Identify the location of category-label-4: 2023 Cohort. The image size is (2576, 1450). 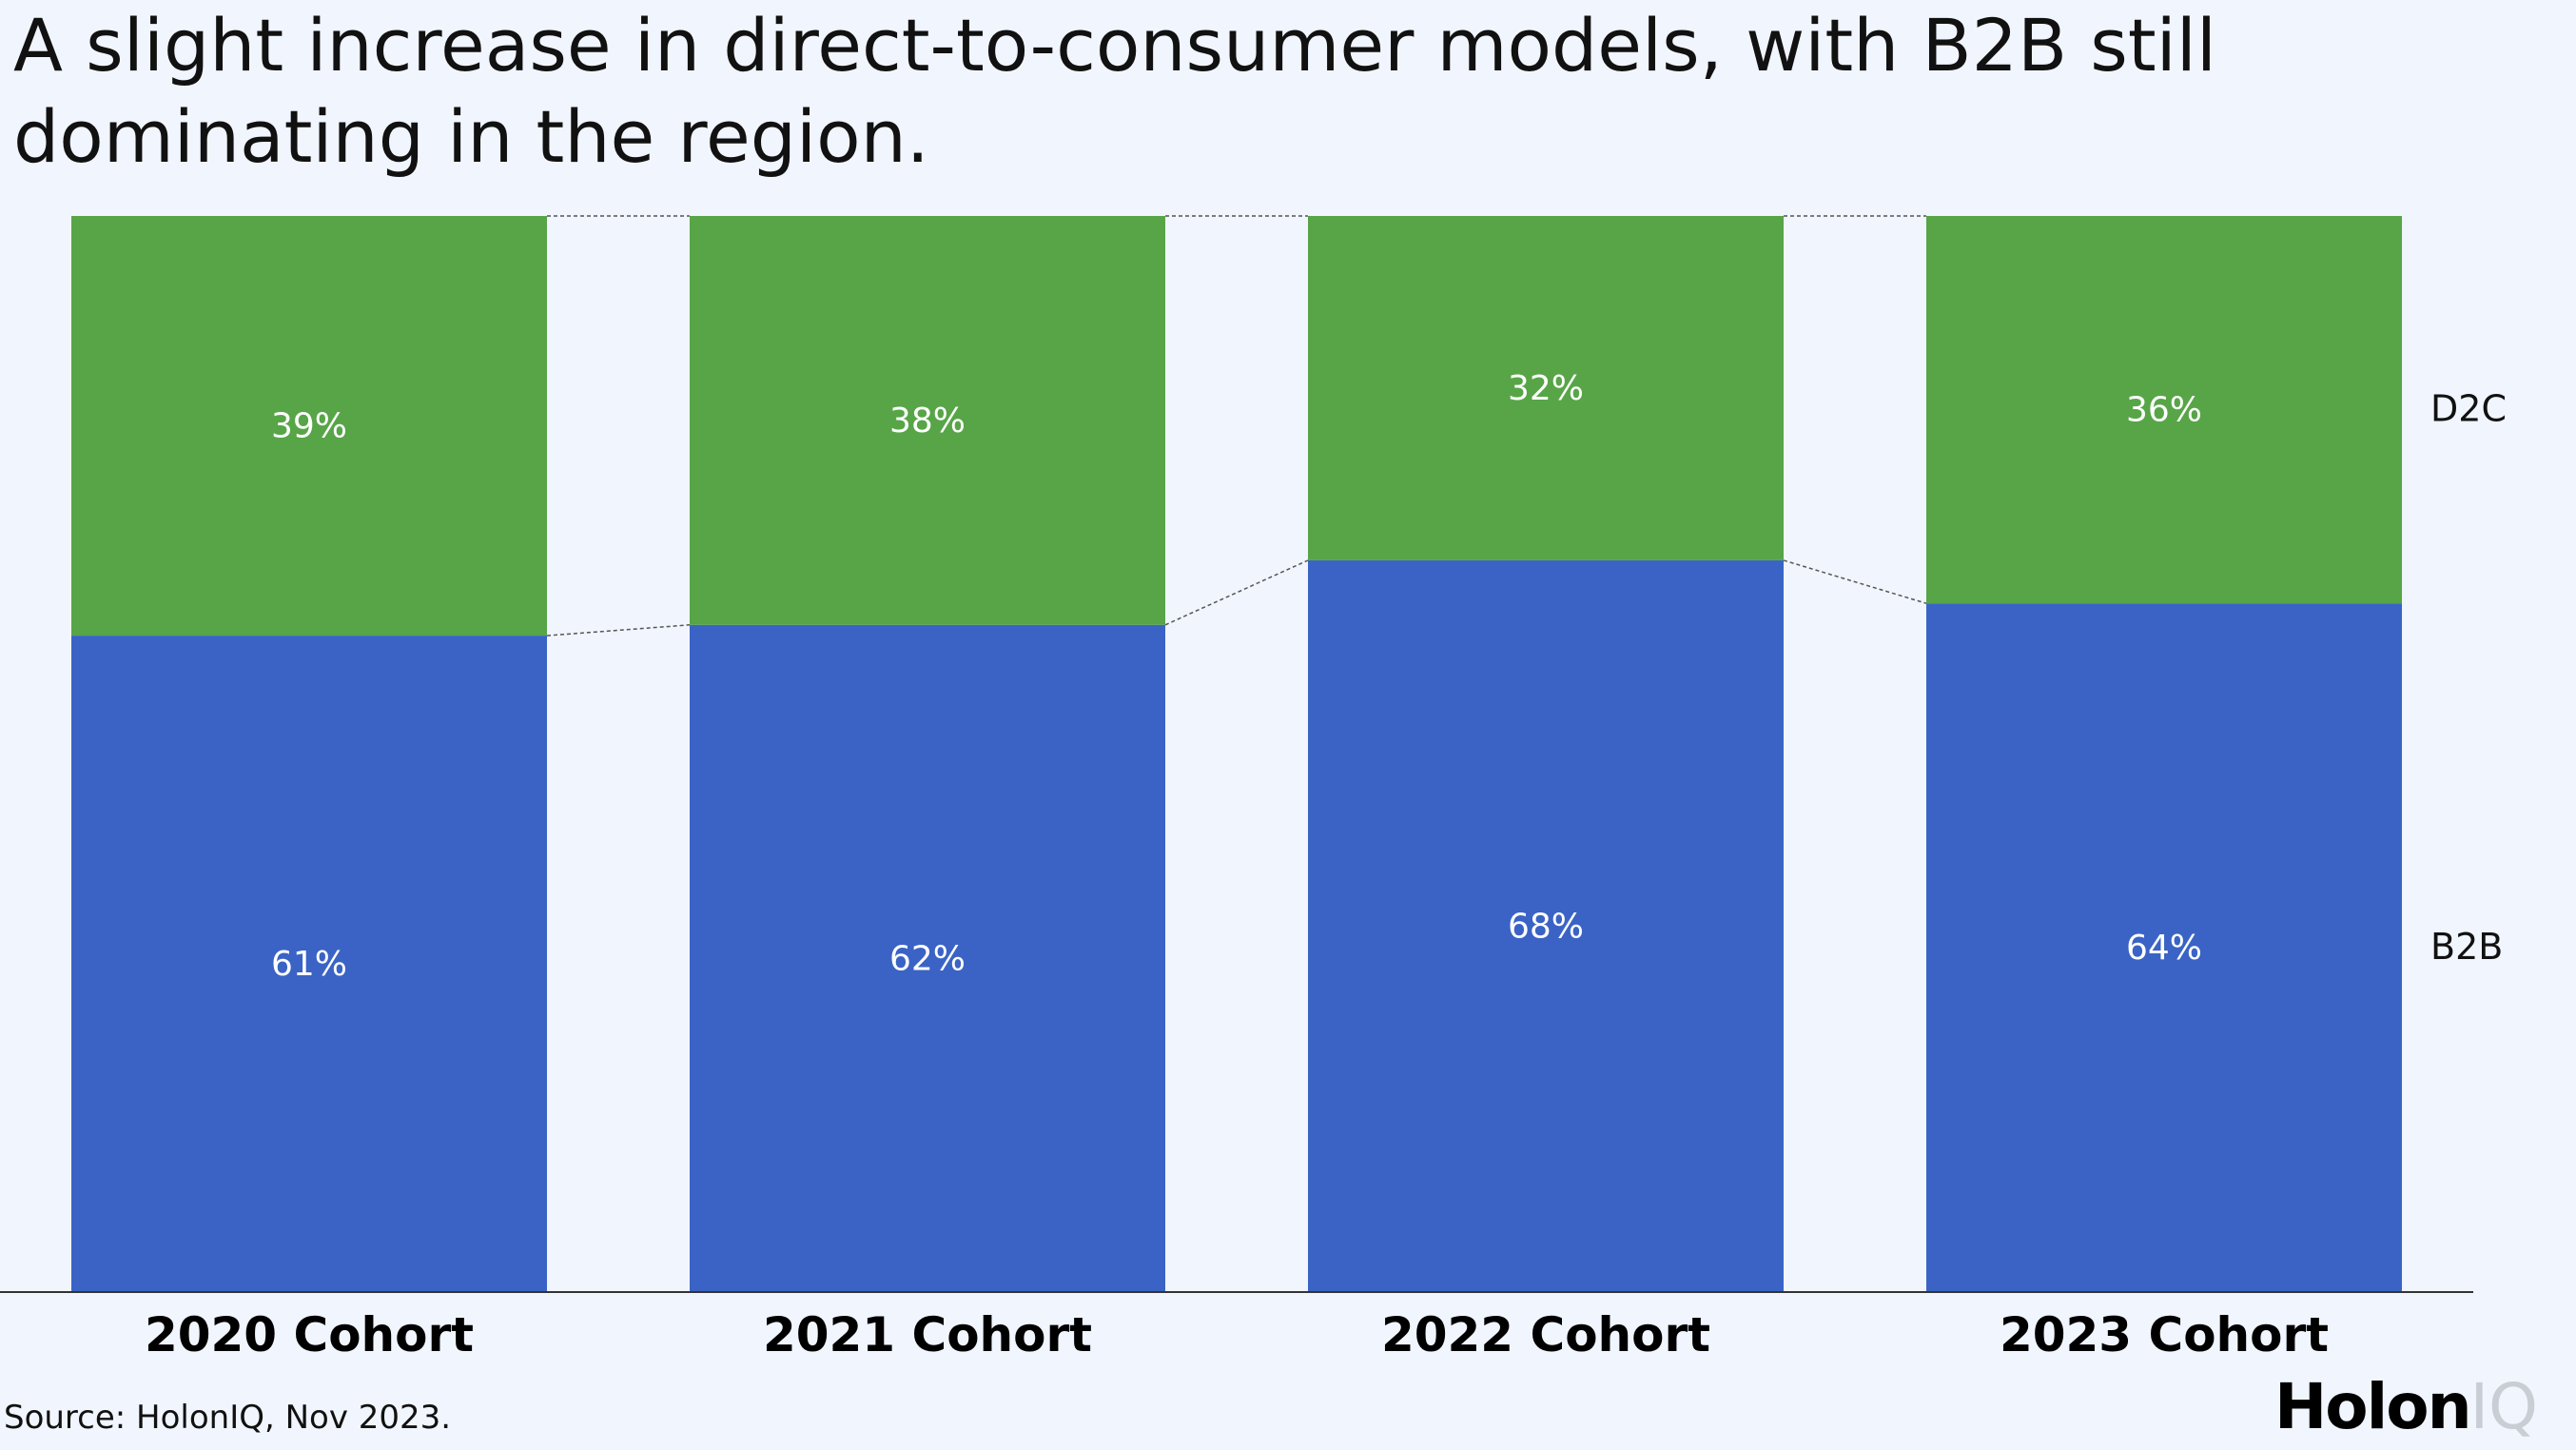
(2164, 1334).